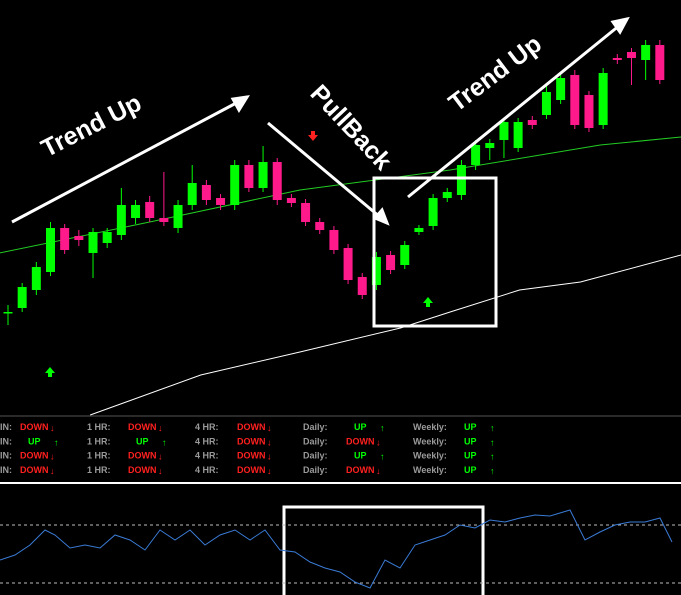 Image resolution: width=681 pixels, height=595 pixels. I want to click on signal-arrows, so click(239, 337).